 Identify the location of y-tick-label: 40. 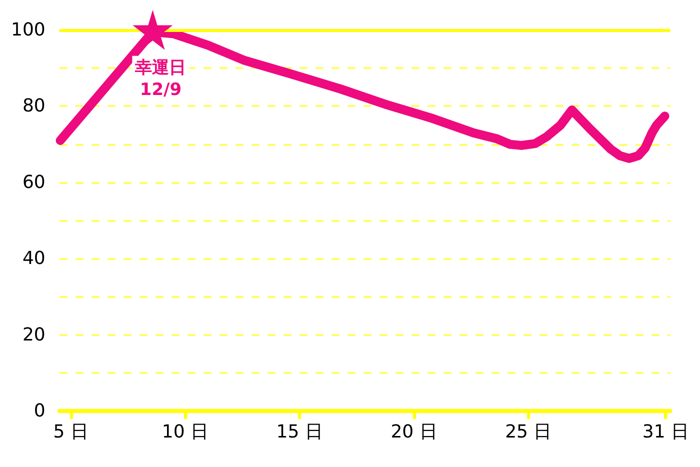
(34, 259).